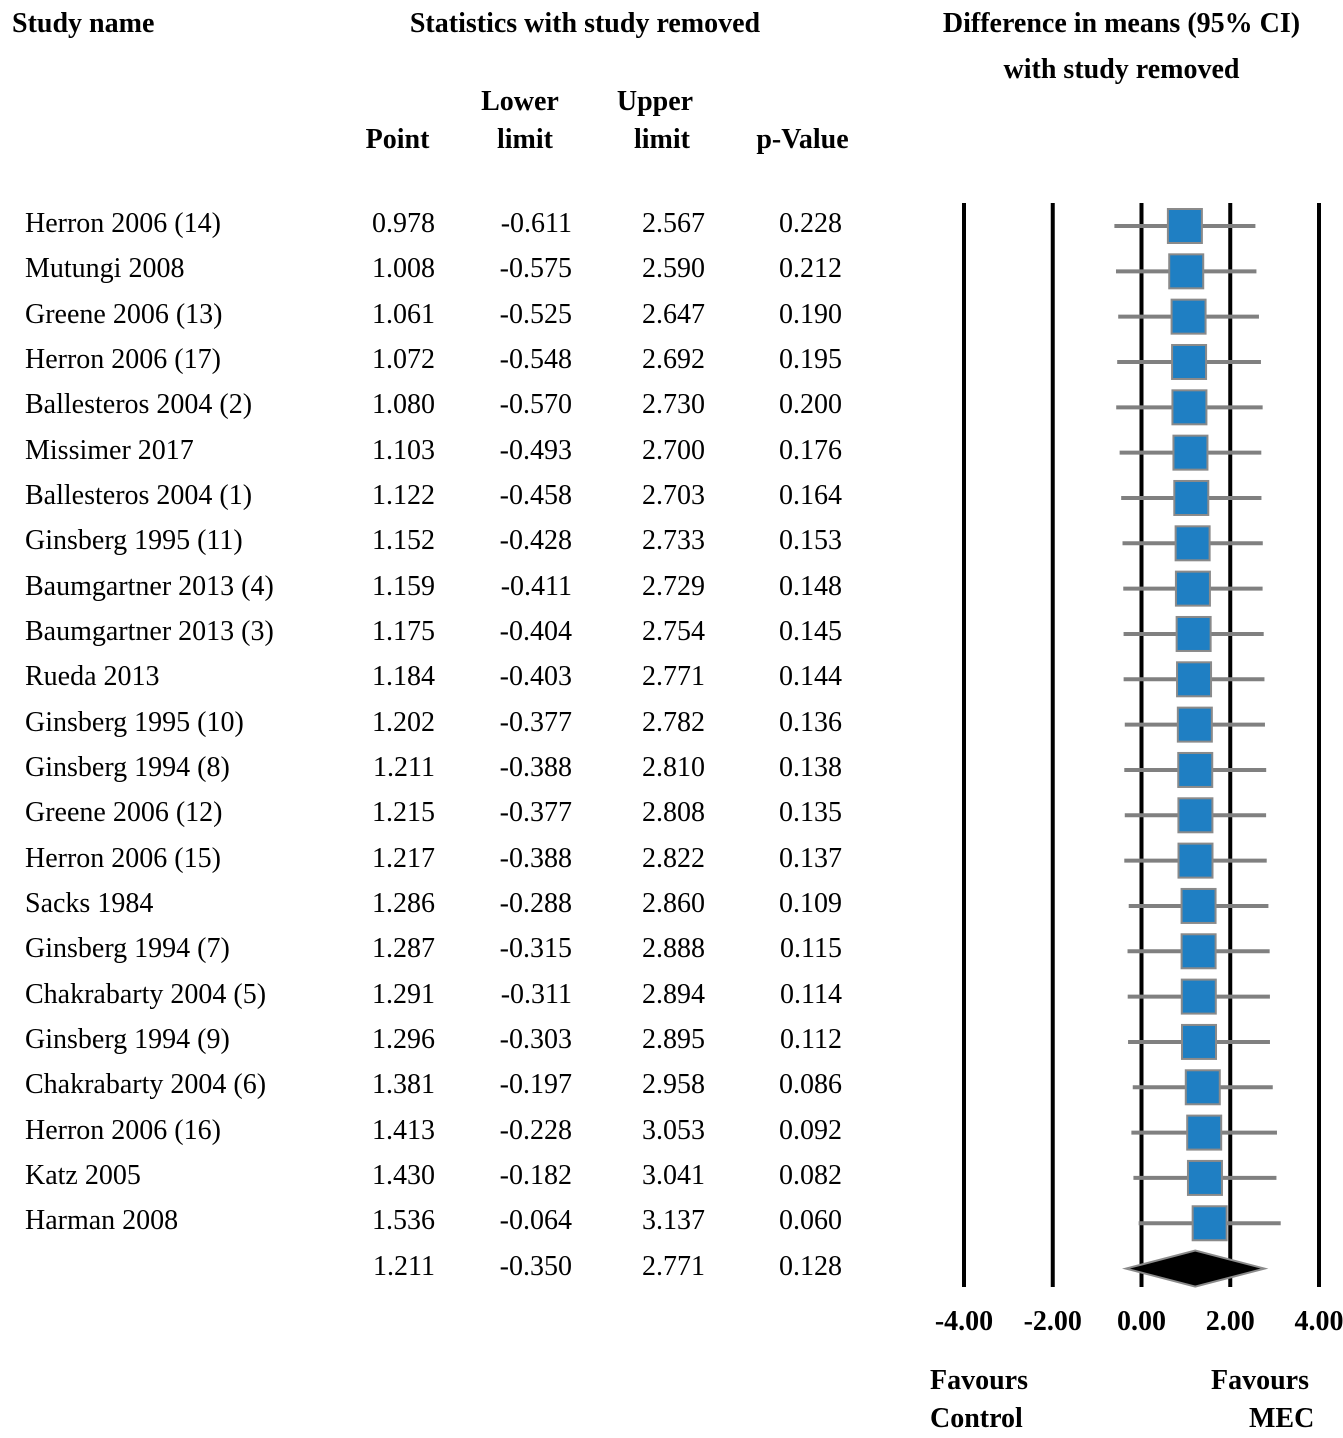 The width and height of the screenshot is (1343, 1438). What do you see at coordinates (976, 1419) in the screenshot?
I see `favours-control-line2: Control` at bounding box center [976, 1419].